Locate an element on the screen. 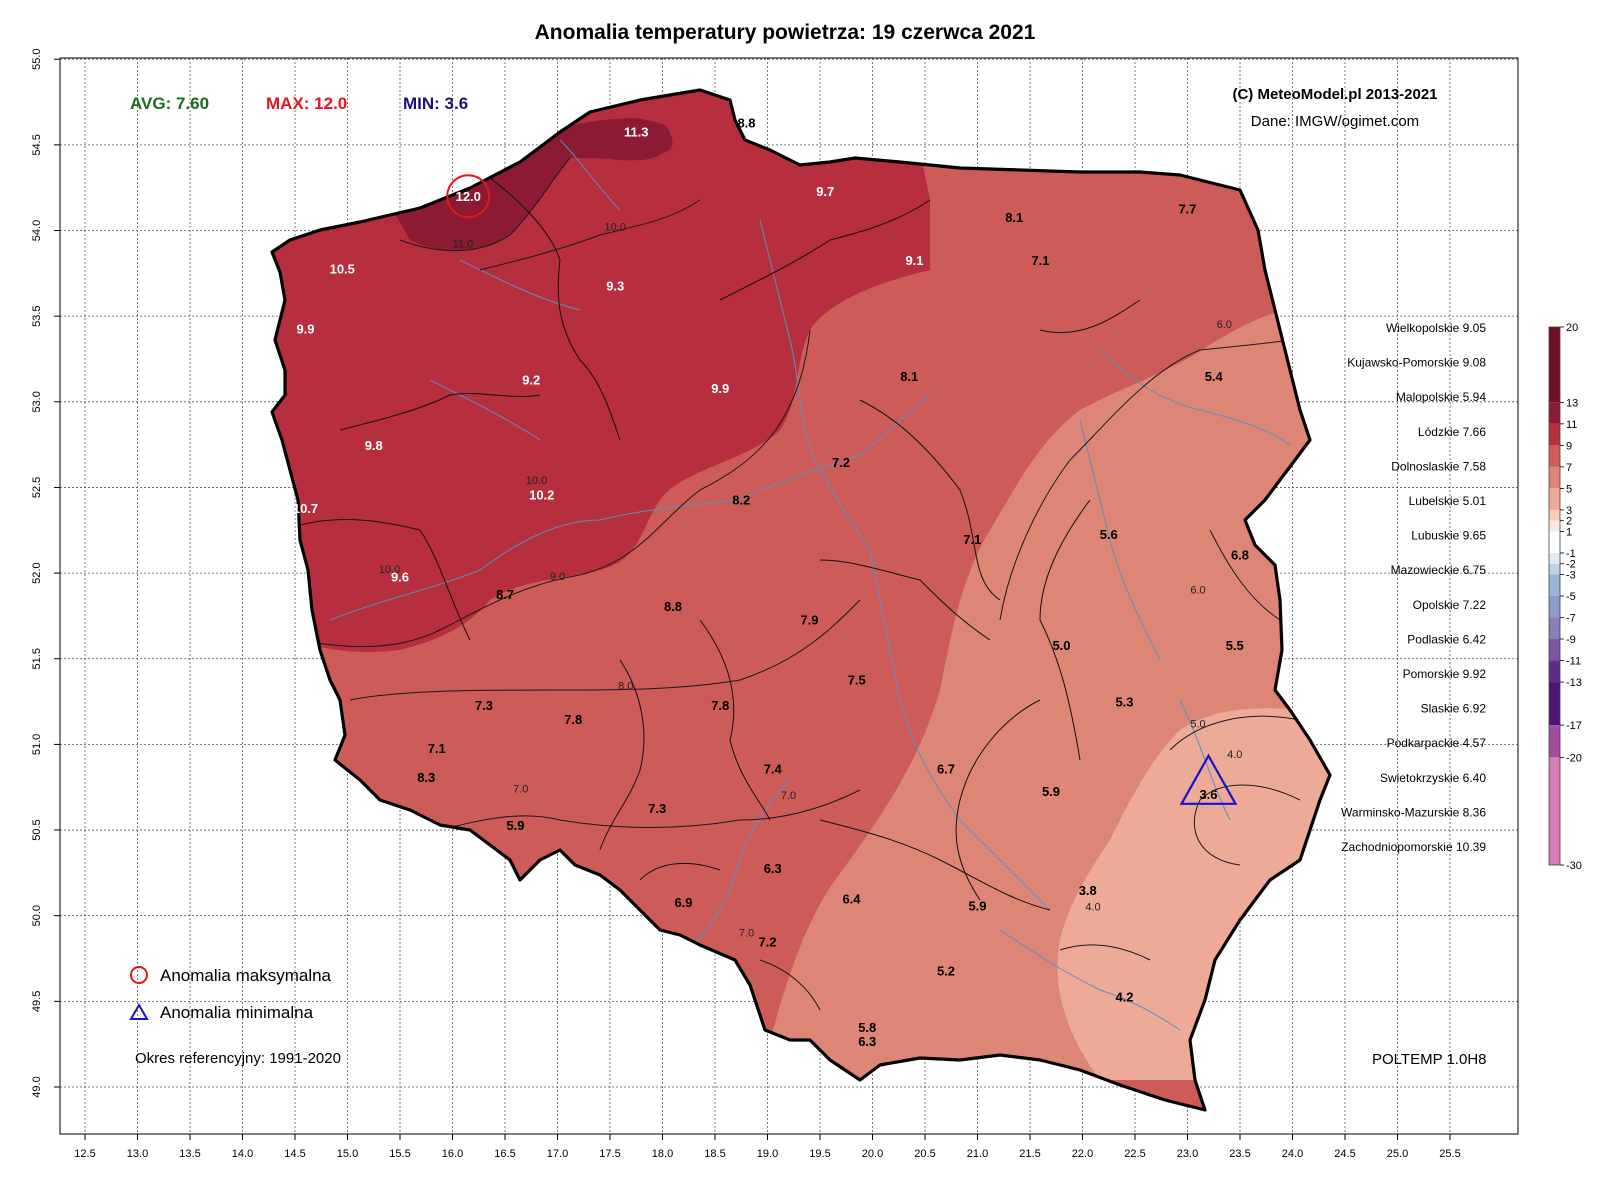 This screenshot has width=1600, height=1200. station-value: 9.7 is located at coordinates (825, 191).